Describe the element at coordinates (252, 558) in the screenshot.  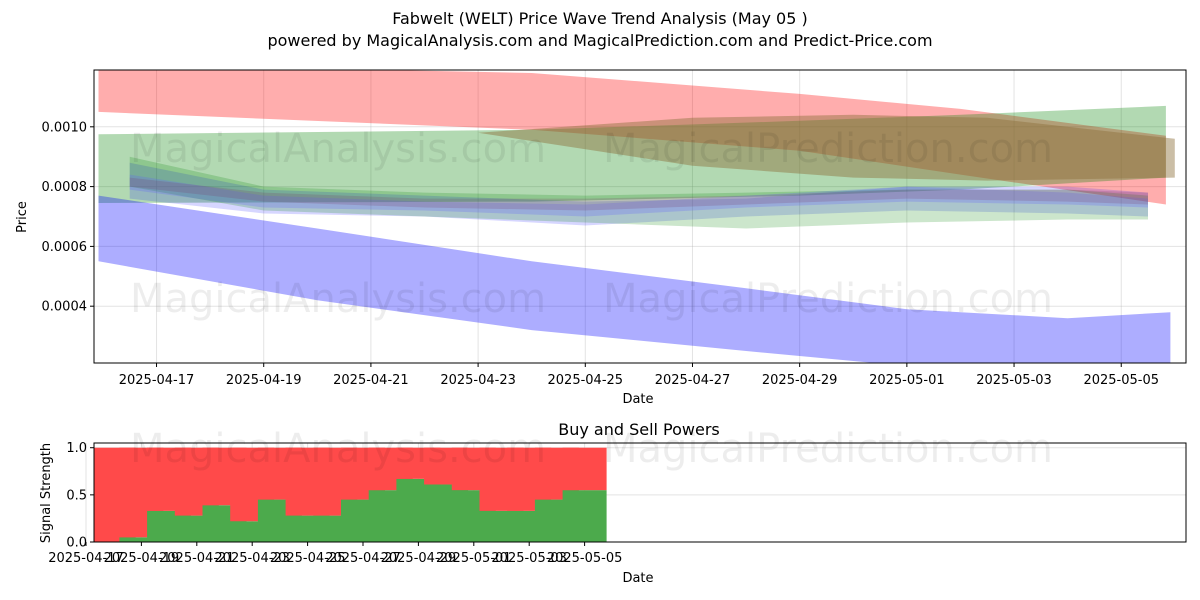
I see `powers-x-tick-label: 2025-04-23` at that location.